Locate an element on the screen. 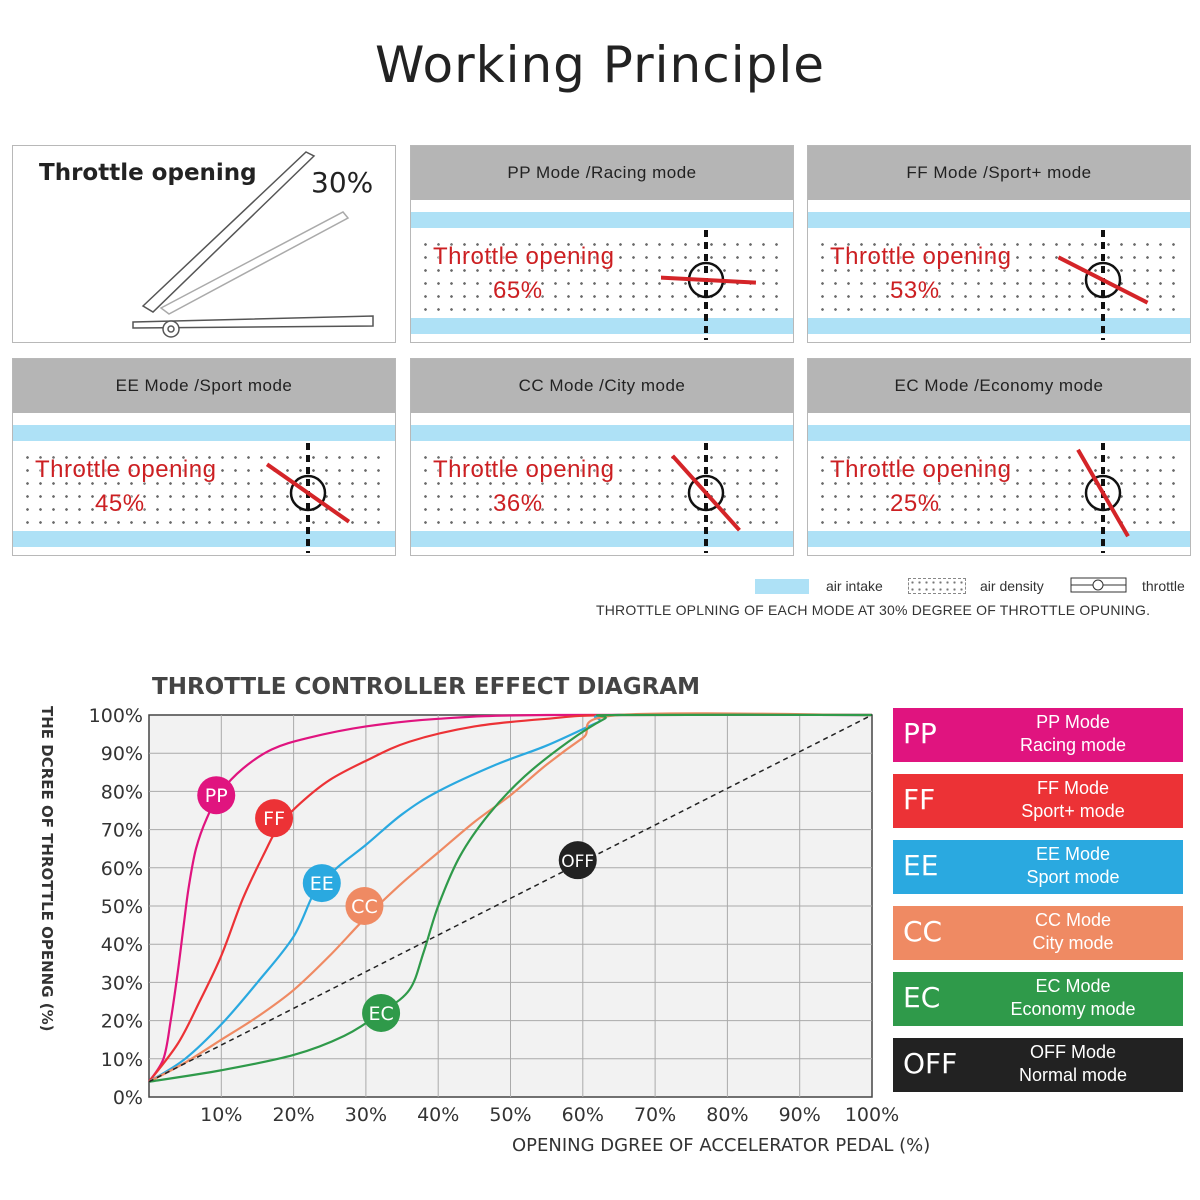  mode-legend-box: CC CC Mode City mode is located at coordinates (1038, 933).